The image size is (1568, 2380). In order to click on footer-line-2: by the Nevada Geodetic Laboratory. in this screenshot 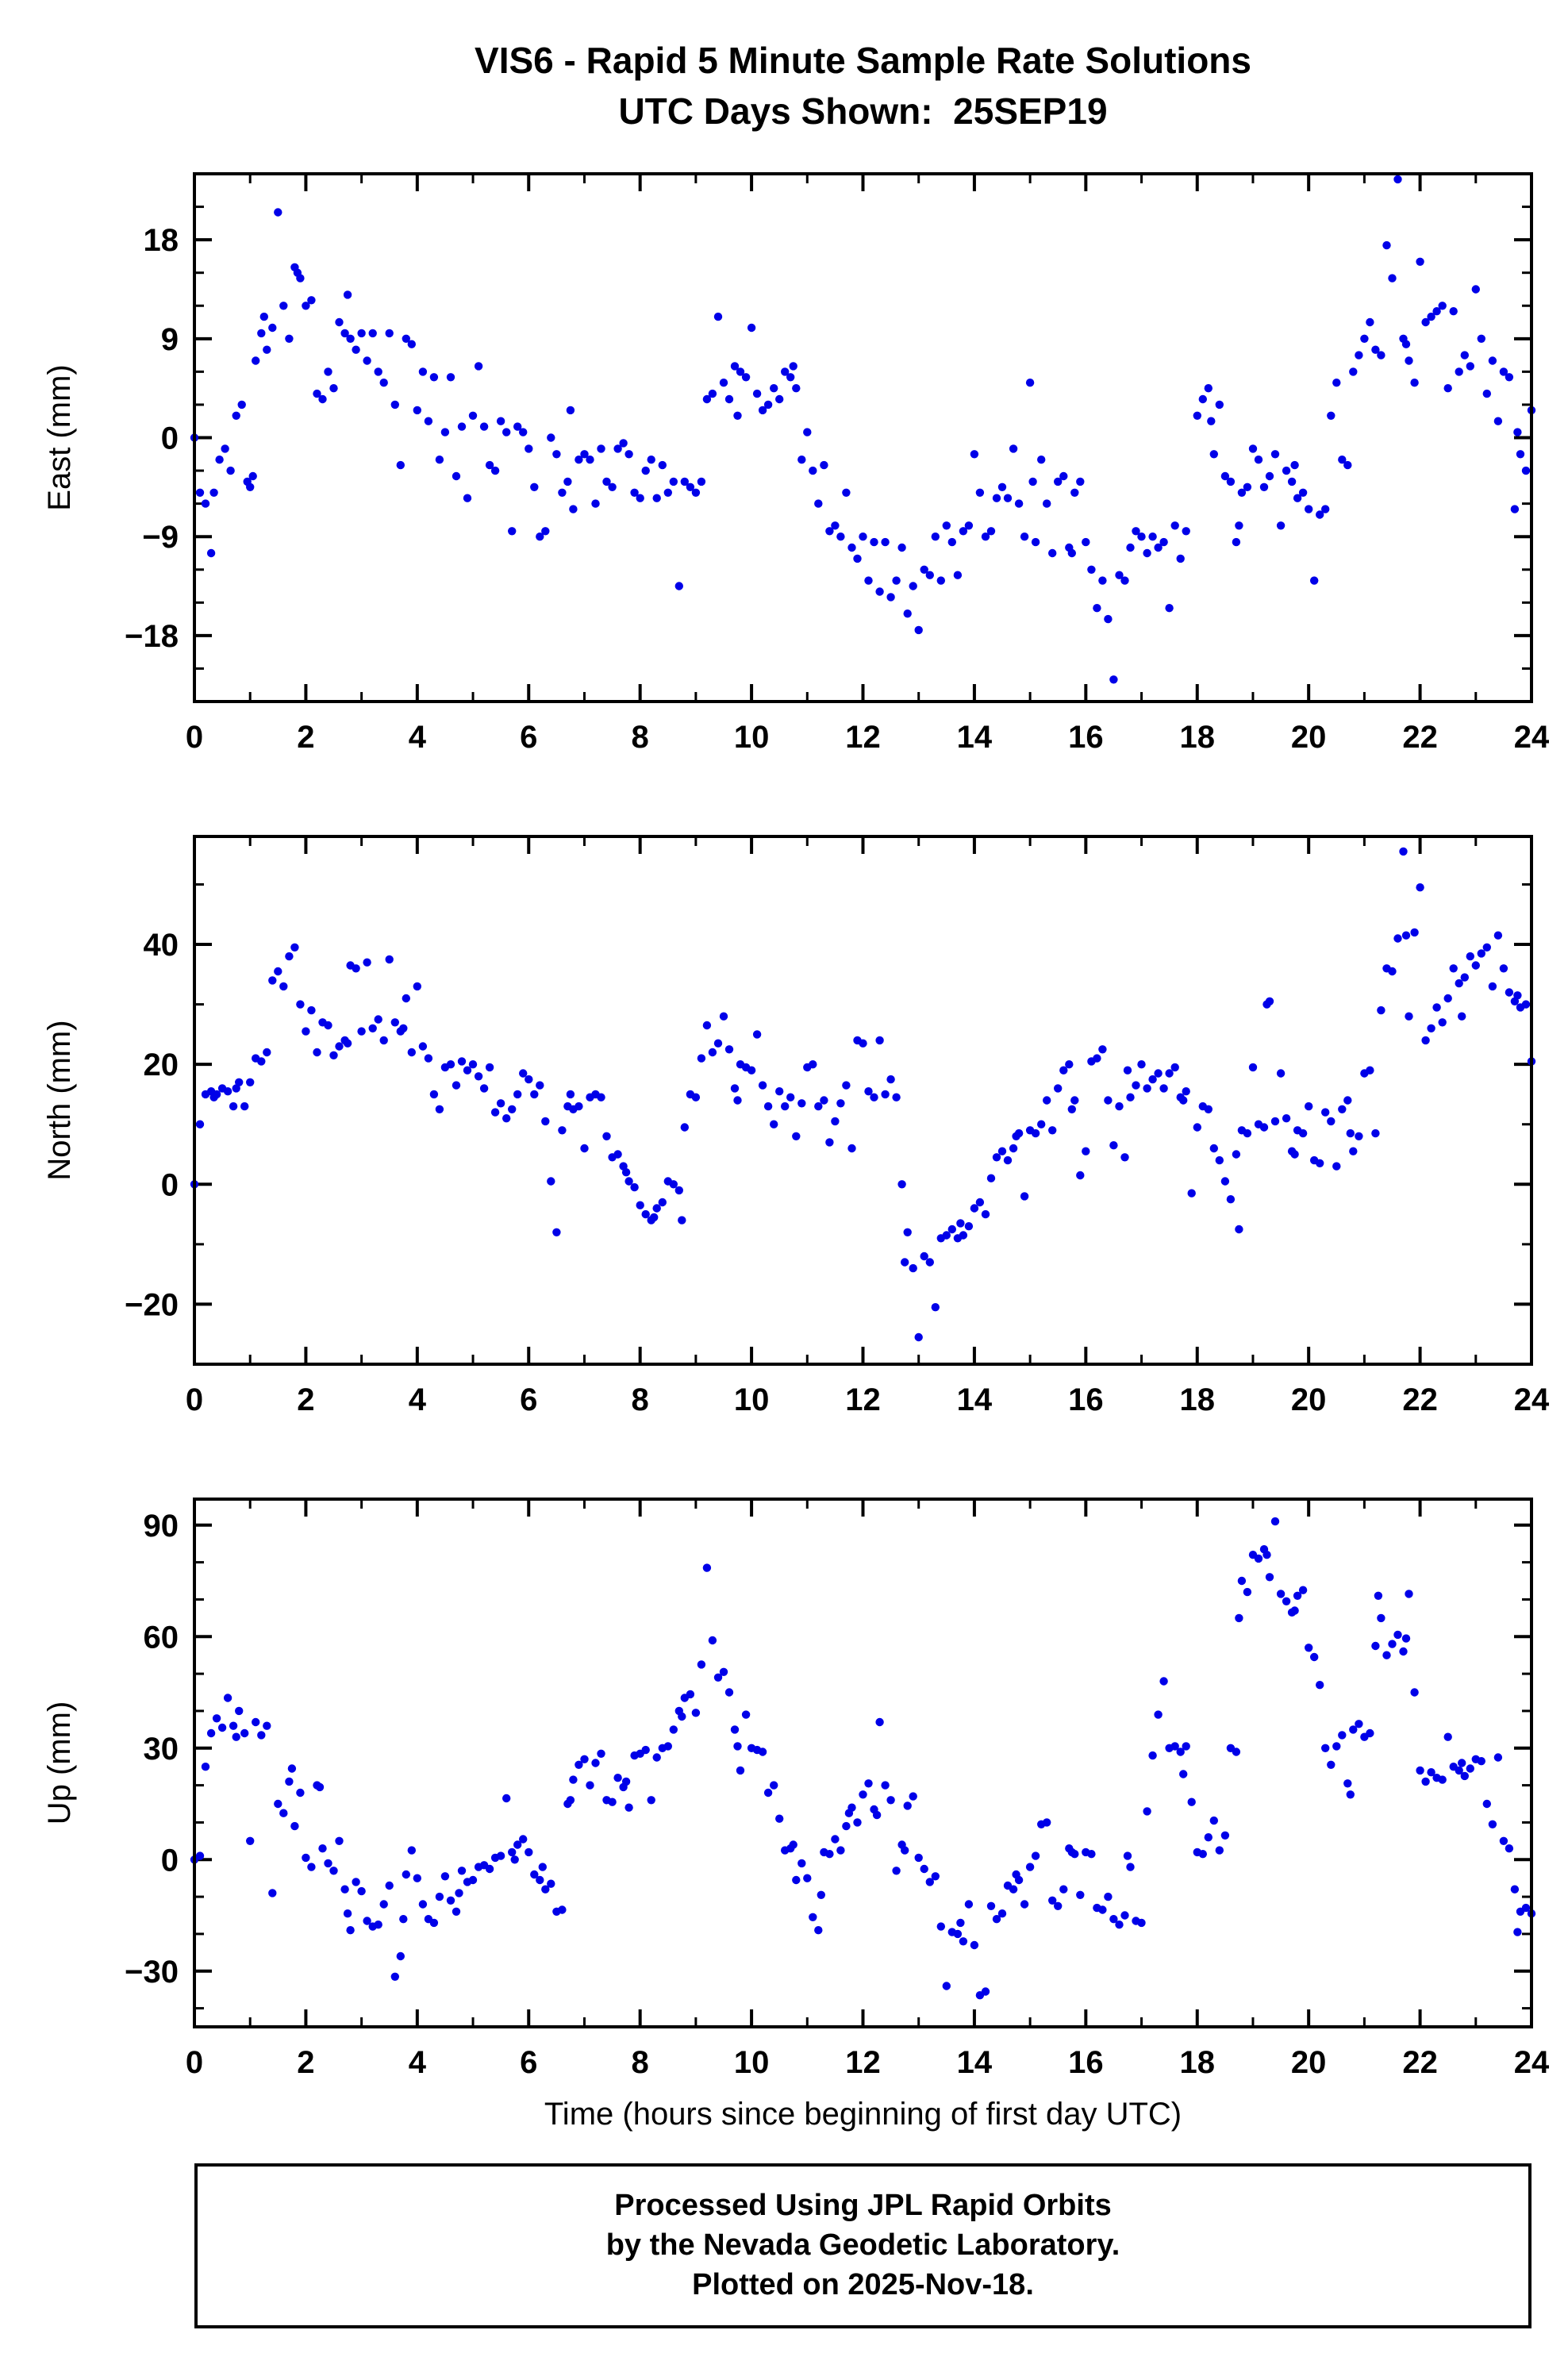, I will do `click(862, 2245)`.